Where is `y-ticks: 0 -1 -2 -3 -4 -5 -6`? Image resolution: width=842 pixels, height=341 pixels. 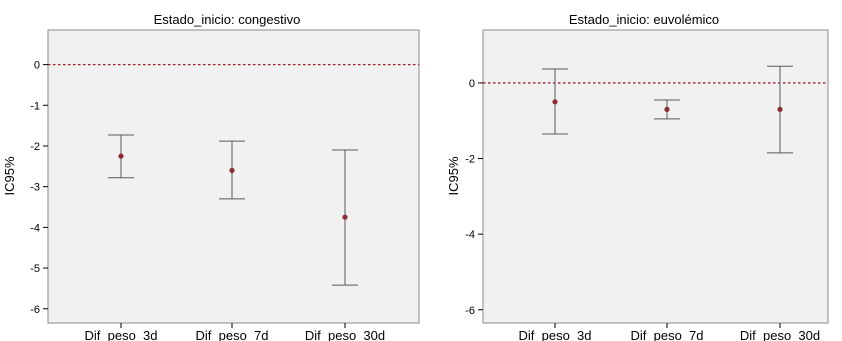 y-ticks: 0 -1 -2 -3 -4 -5 -6 is located at coordinates (39, 188).